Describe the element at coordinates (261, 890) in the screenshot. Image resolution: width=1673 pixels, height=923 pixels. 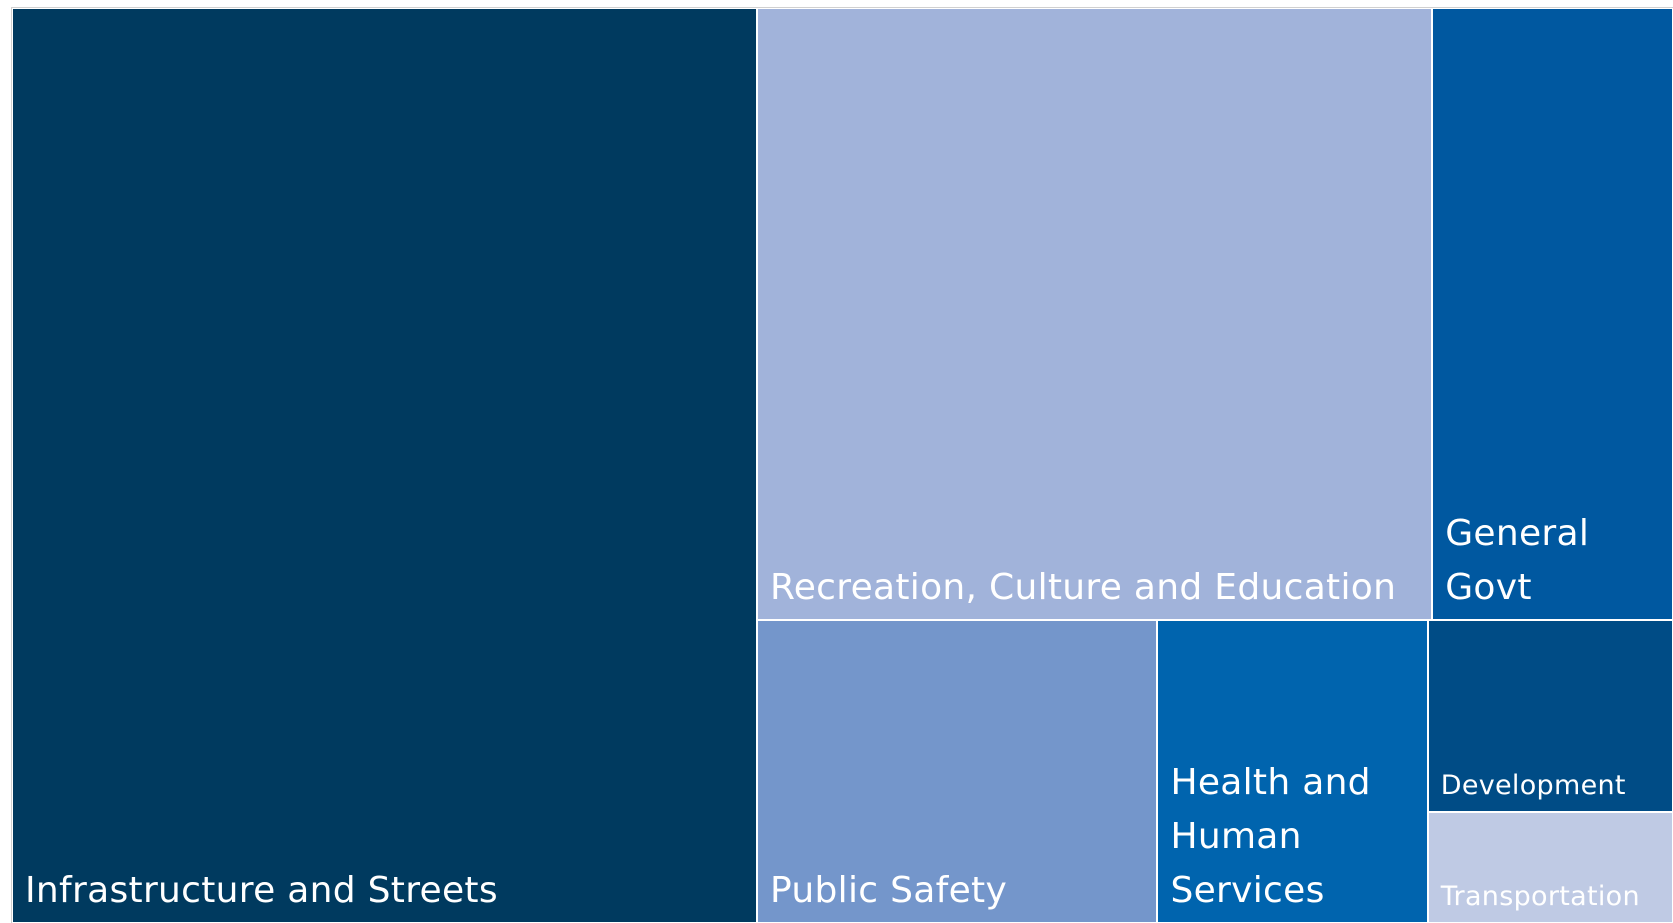
I see `tile-label: Infrastructure and Streets` at that location.